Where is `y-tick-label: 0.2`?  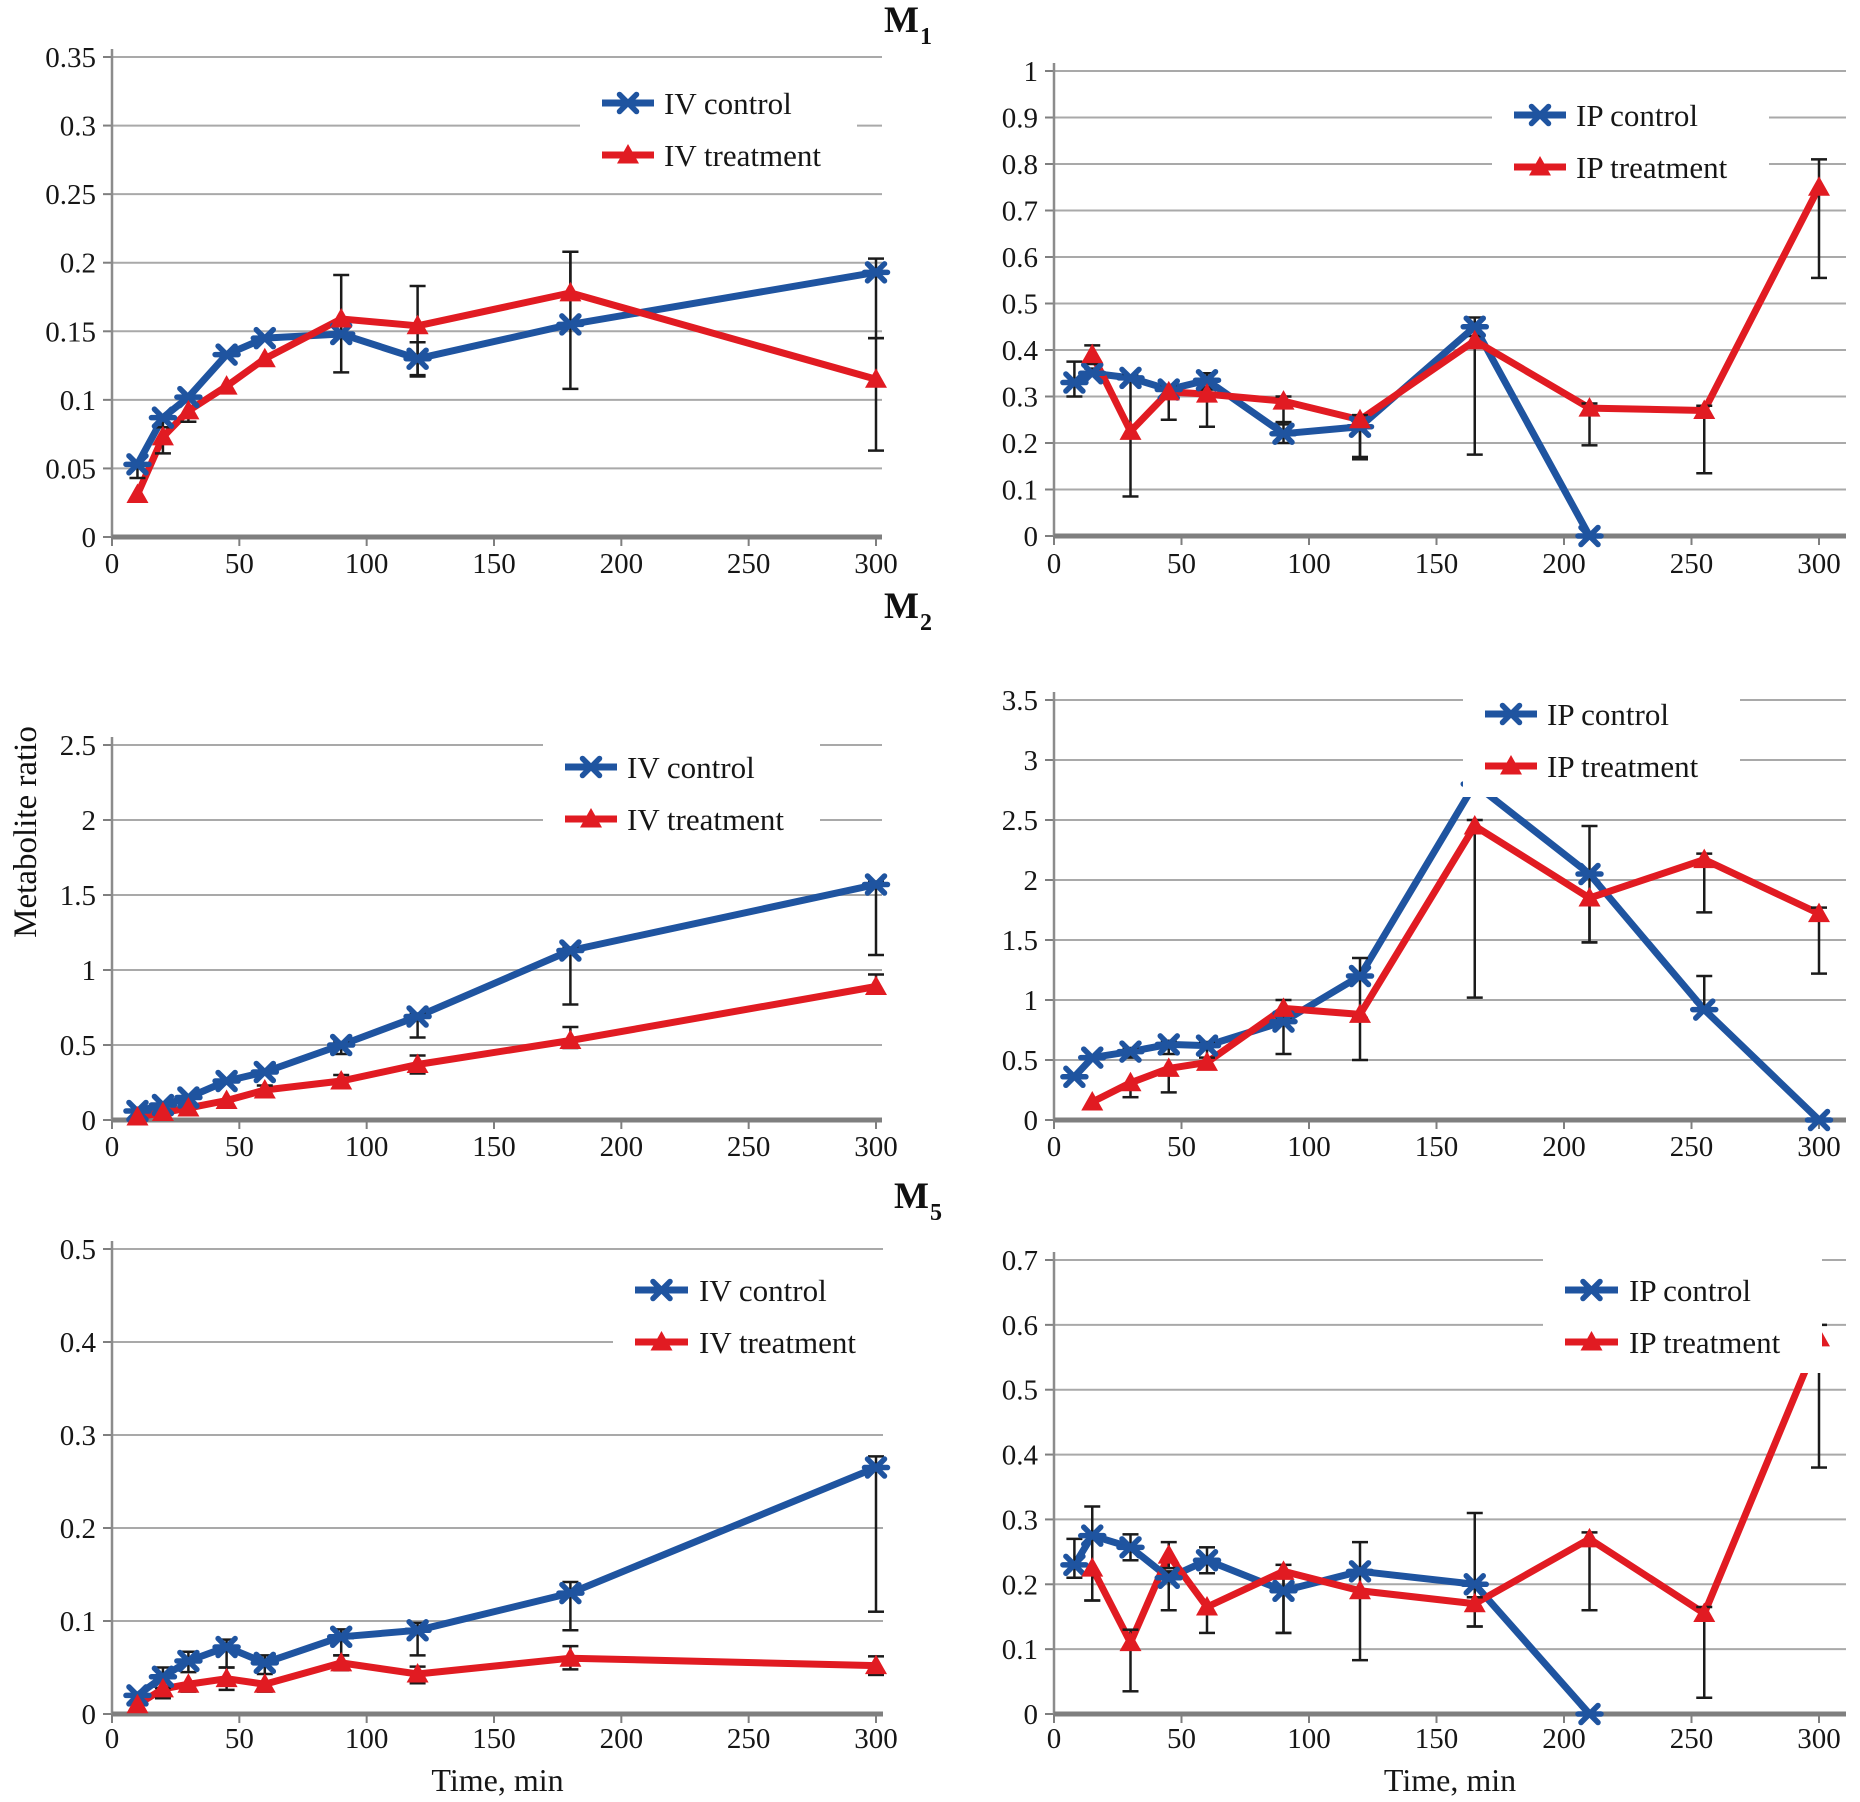
y-tick-label: 0.2 is located at coordinates (1020, 444).